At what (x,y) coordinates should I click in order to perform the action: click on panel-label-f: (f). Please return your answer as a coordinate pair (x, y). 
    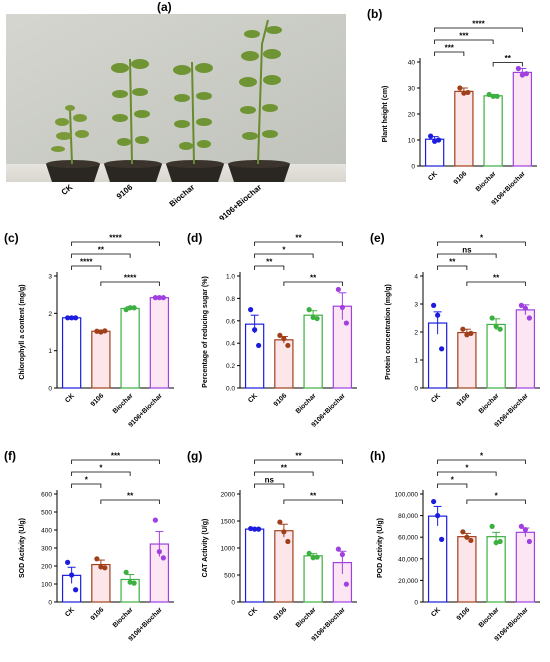
    Looking at the image, I should click on (10, 456).